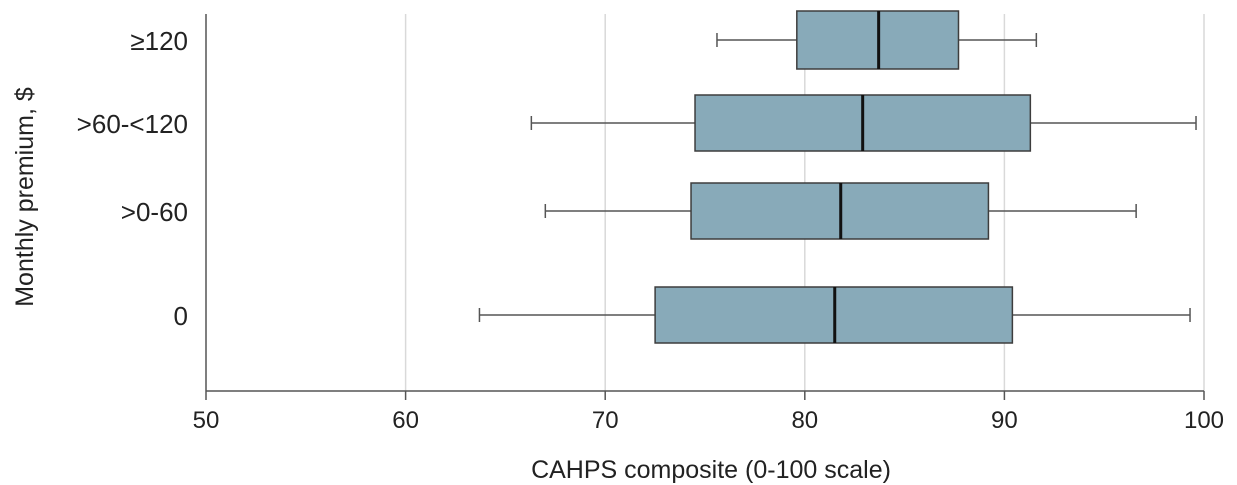  Describe the element at coordinates (405, 420) in the screenshot. I see `x-tick-label-60: 60` at that location.